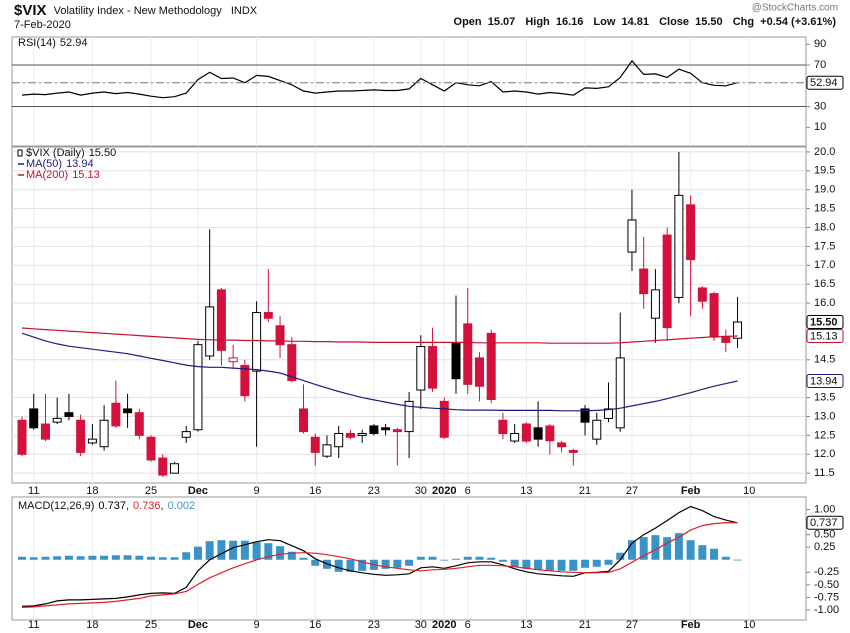 The height and width of the screenshot is (633, 850). I want to click on watermark: @StockCharts.com, so click(795, 8).